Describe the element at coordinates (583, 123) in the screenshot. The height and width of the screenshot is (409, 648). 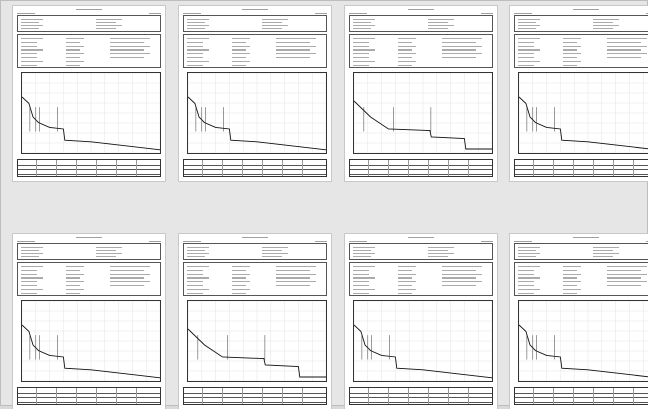
I see `trace-line` at that location.